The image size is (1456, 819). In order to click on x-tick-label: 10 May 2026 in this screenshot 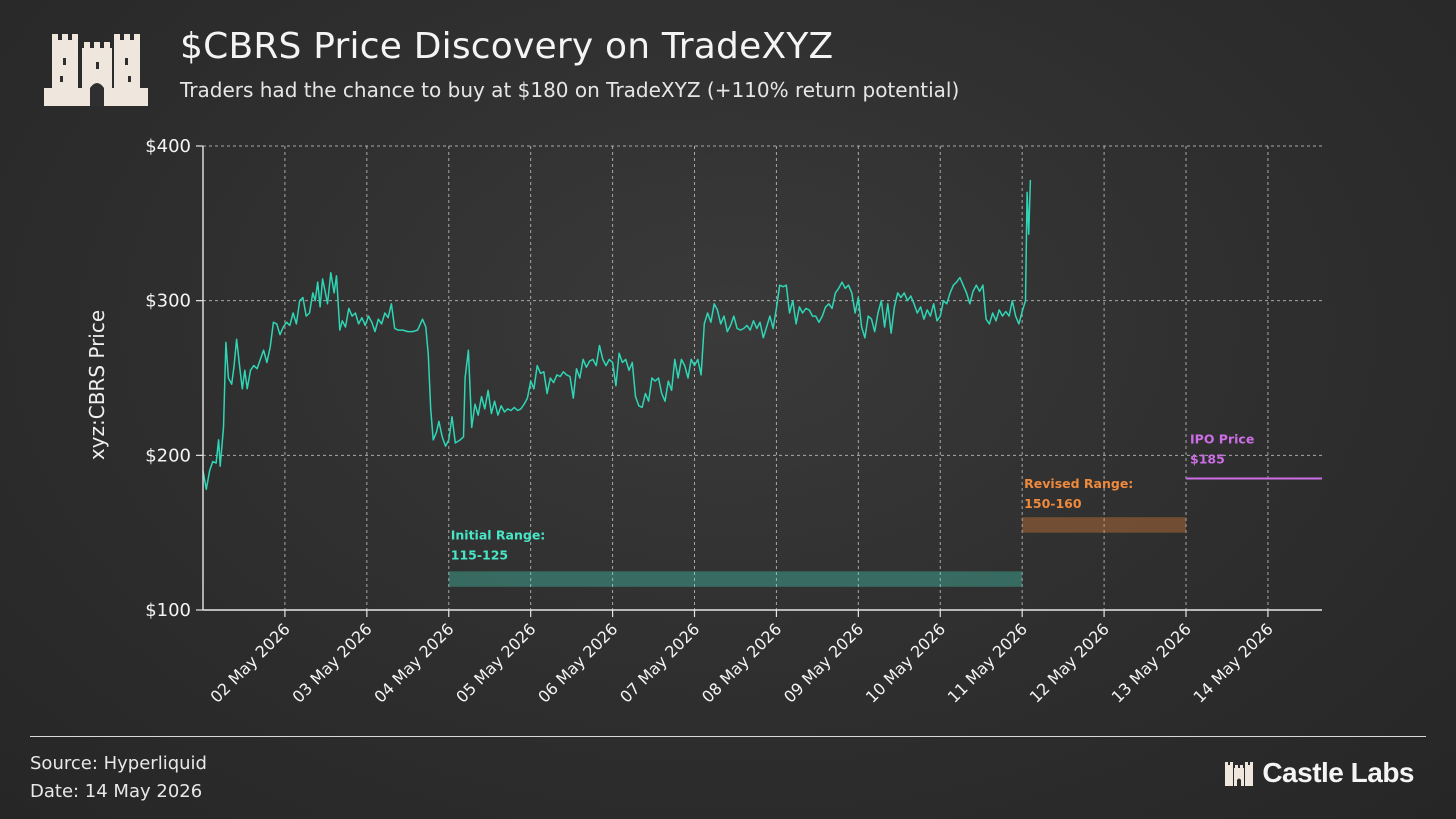, I will do `click(905, 662)`.